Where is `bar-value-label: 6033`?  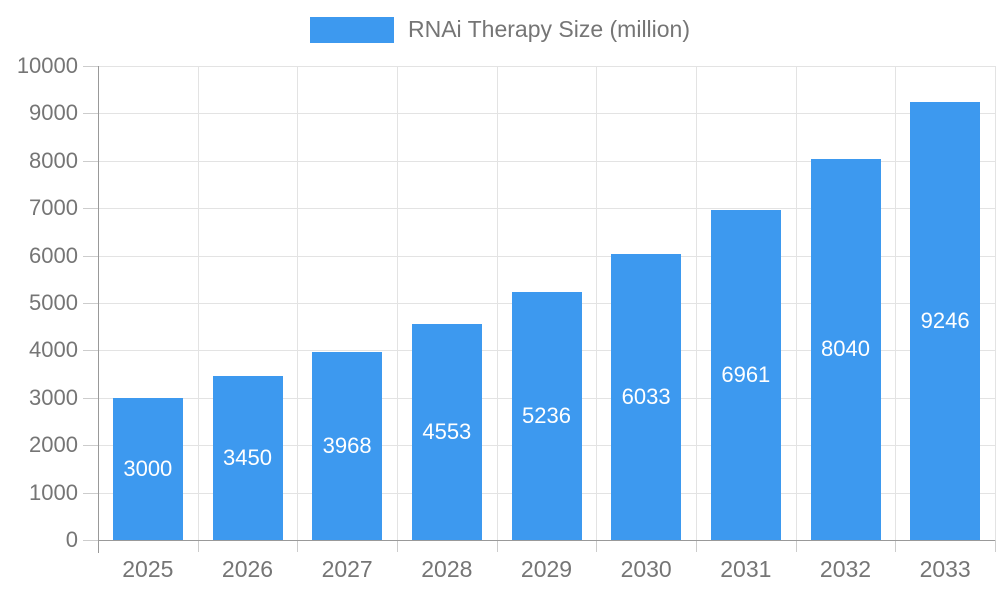
bar-value-label: 6033 is located at coordinates (646, 396).